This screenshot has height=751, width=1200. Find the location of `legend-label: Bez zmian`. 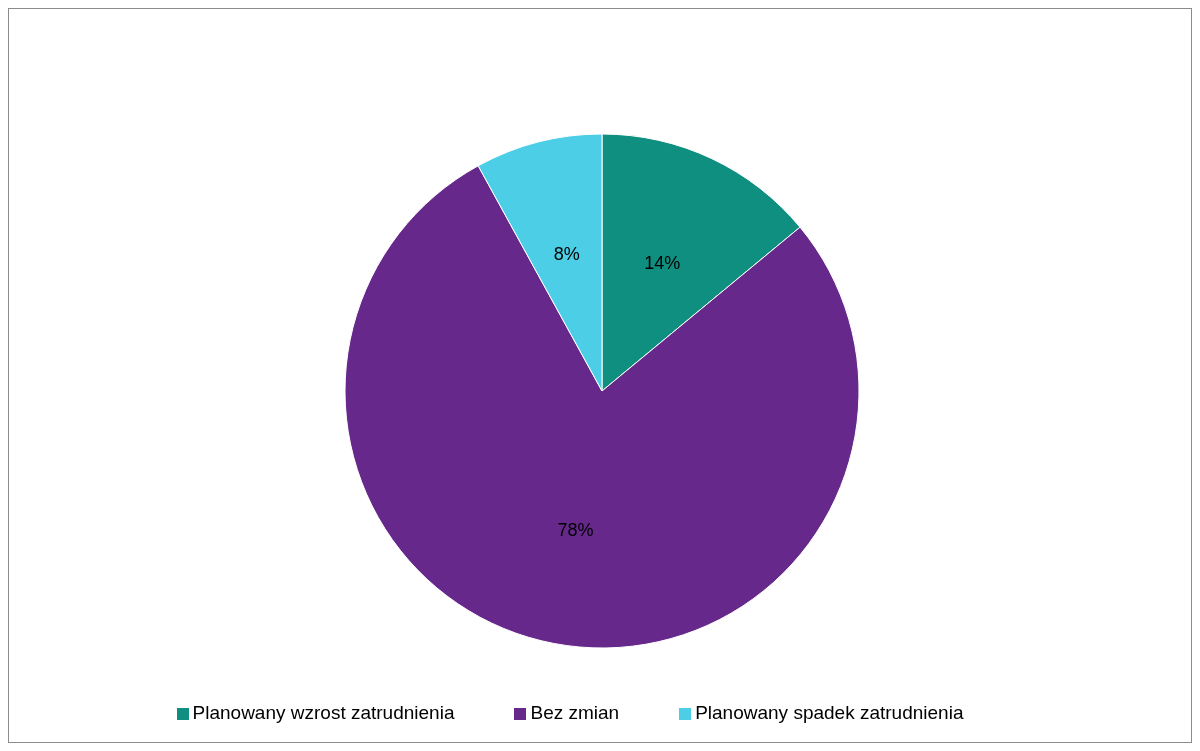

legend-label: Bez zmian is located at coordinates (575, 712).